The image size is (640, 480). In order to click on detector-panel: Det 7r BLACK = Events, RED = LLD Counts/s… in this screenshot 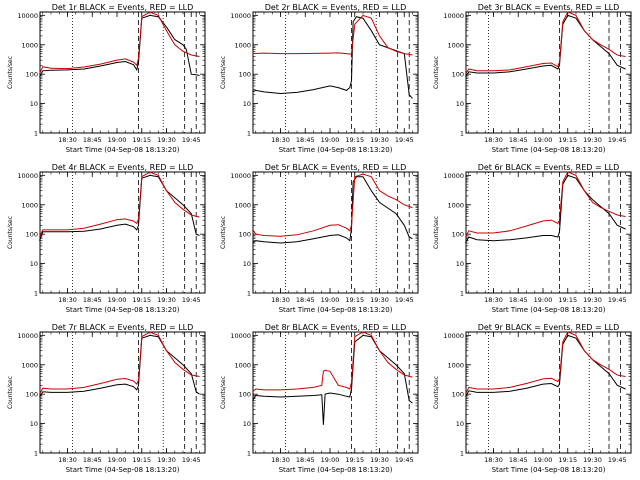, I will do `click(106, 400)`.